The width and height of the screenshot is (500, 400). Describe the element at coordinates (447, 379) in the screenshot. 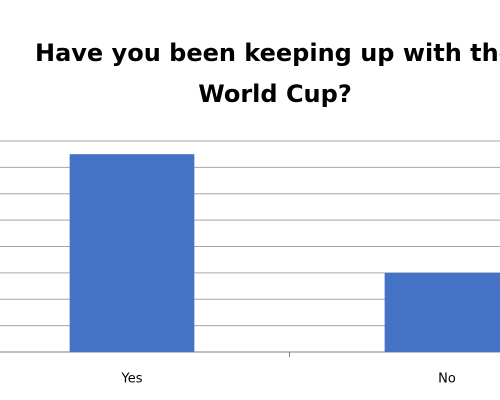

I see `x-tick-label: No` at that location.